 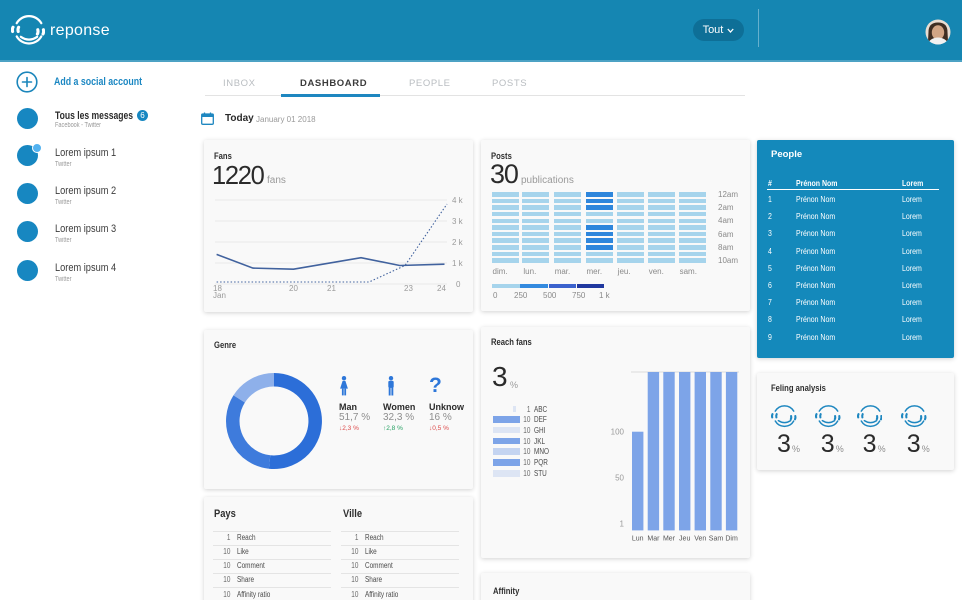 What do you see at coordinates (458, 263) in the screenshot?
I see `svg-text: 1 k` at bounding box center [458, 263].